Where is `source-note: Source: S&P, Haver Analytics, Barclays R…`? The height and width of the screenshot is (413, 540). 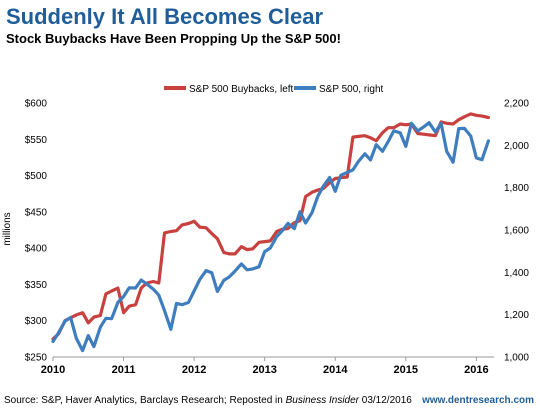
source-note: Source: S&P, Haver Analytics, Barclays R… is located at coordinates (208, 400).